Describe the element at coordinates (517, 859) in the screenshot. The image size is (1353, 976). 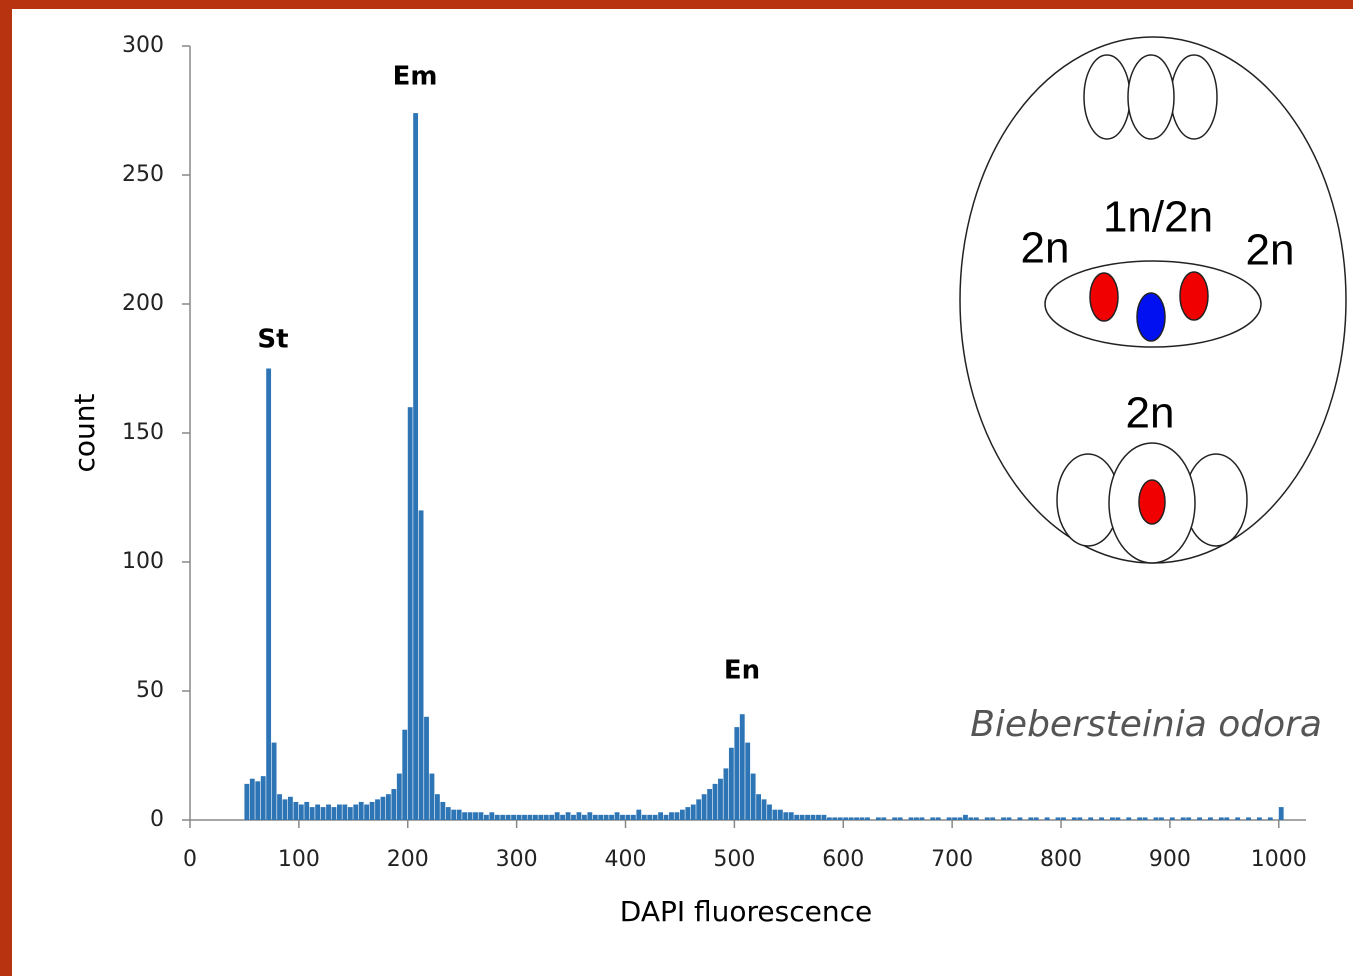
I see `x-tick-label: 300` at that location.